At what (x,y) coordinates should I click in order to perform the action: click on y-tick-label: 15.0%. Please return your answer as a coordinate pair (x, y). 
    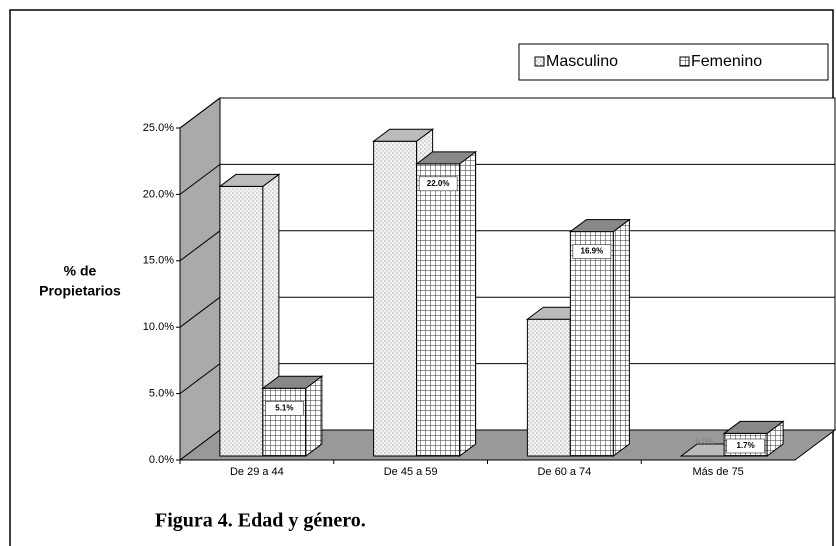
    Looking at the image, I should click on (158, 261).